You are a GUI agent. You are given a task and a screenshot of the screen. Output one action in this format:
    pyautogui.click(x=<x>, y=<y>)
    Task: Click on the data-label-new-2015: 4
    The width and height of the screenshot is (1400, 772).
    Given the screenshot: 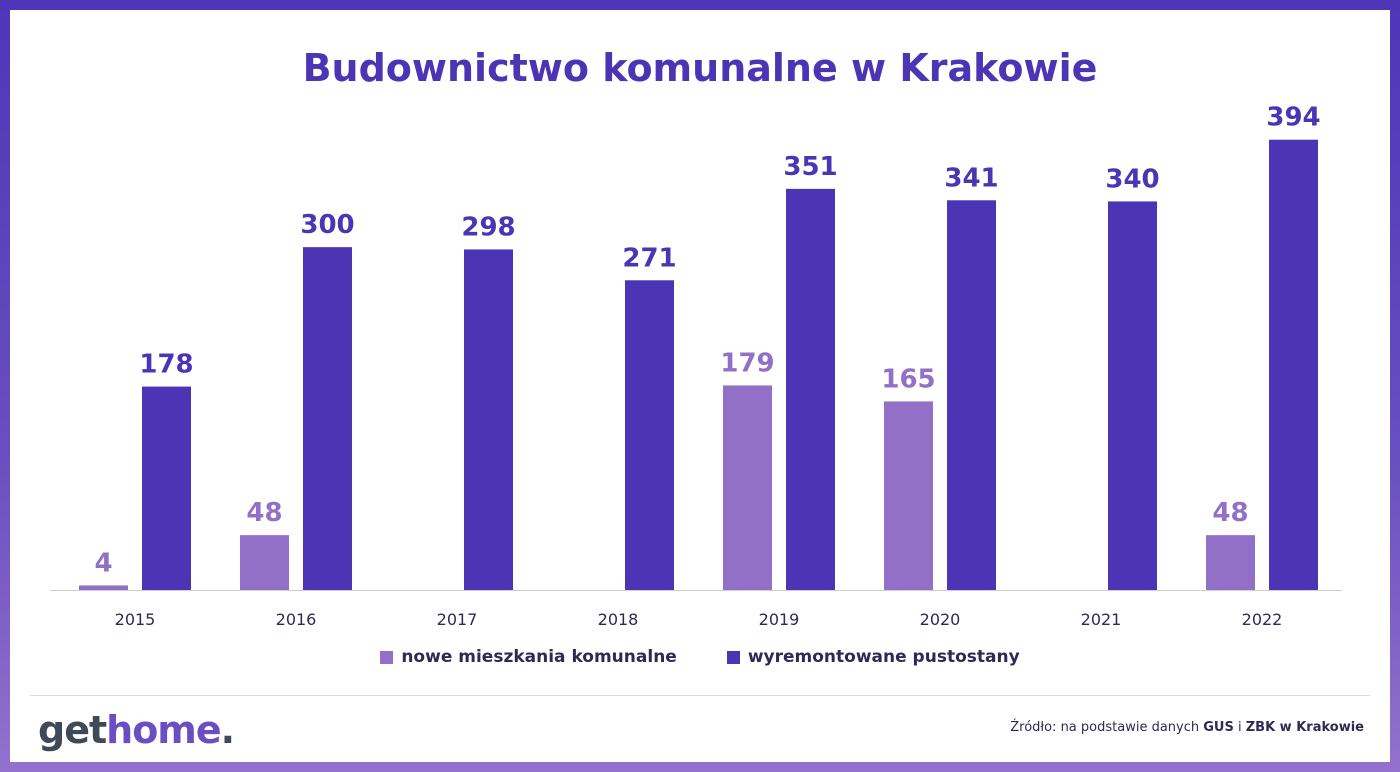 What is the action you would take?
    pyautogui.click(x=103, y=563)
    